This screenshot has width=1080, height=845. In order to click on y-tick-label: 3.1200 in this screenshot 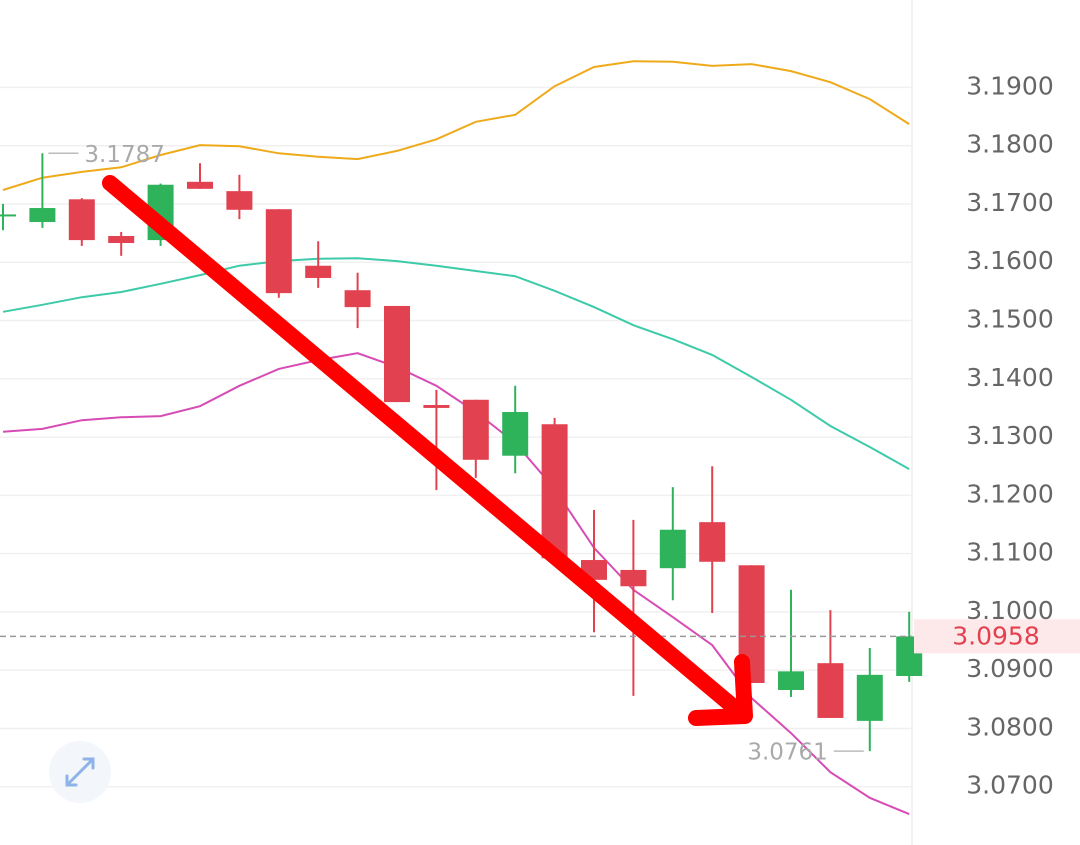, I will do `click(1009, 493)`.